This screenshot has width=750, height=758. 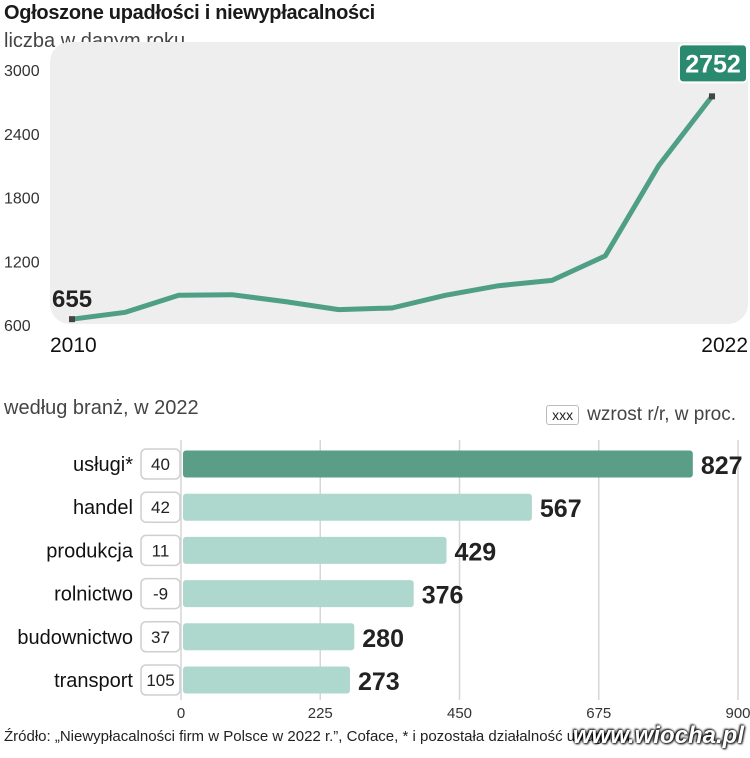 What do you see at coordinates (101, 408) in the screenshot?
I see `bar-chart-subtitle: według branż, w 2022` at bounding box center [101, 408].